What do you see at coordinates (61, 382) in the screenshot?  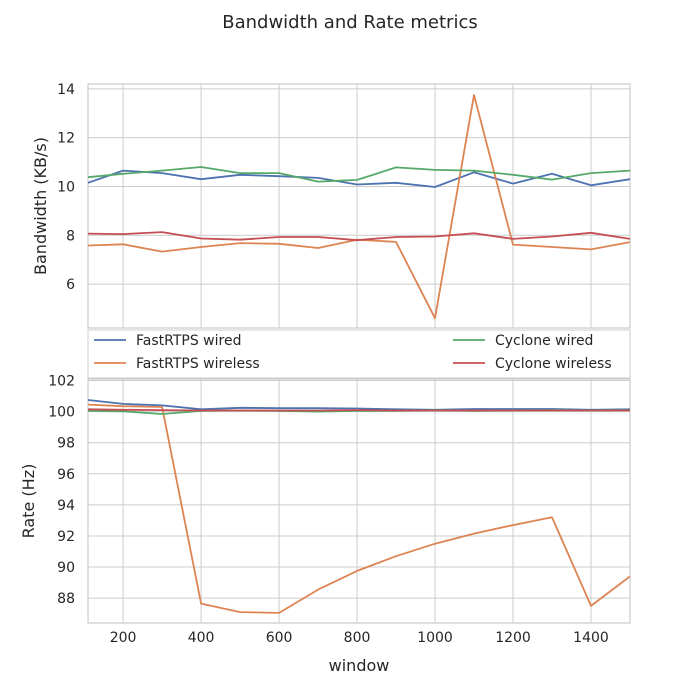 I see `rate-y-tick-label: 102` at bounding box center [61, 382].